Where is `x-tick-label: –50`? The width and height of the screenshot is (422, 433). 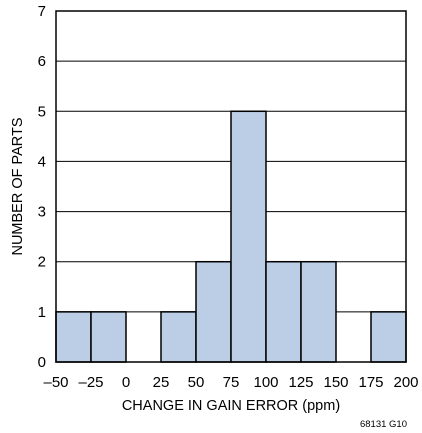
x-tick-label: –50 is located at coordinates (55, 382).